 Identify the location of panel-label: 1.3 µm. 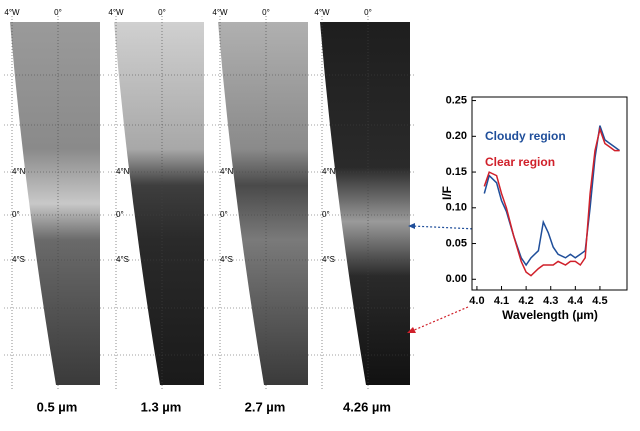
(161, 406).